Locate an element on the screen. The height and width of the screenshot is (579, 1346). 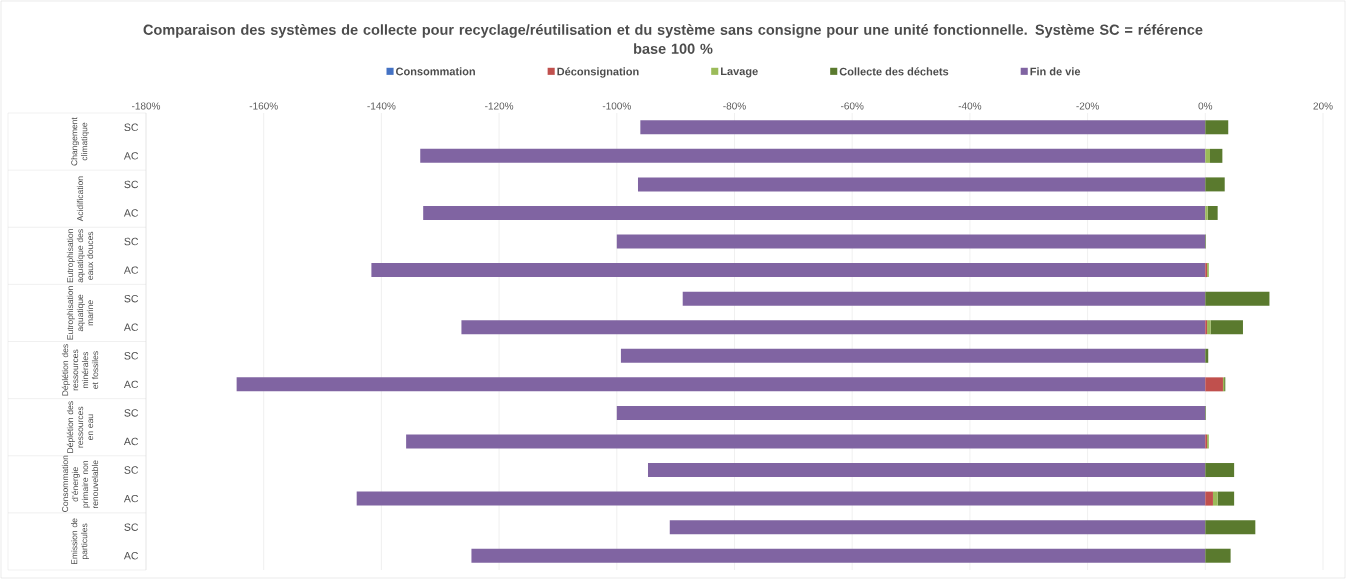
text: Consommation d’énergie primaire non renouvelable is located at coordinates (80, 483).